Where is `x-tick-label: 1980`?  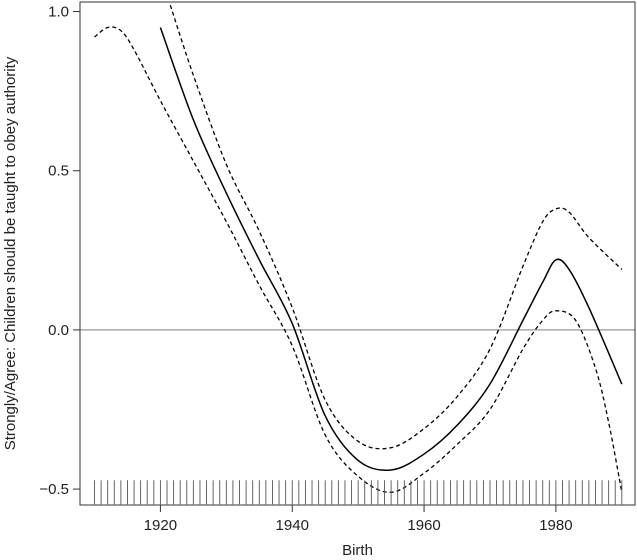 x-tick-label: 1980 is located at coordinates (555, 525).